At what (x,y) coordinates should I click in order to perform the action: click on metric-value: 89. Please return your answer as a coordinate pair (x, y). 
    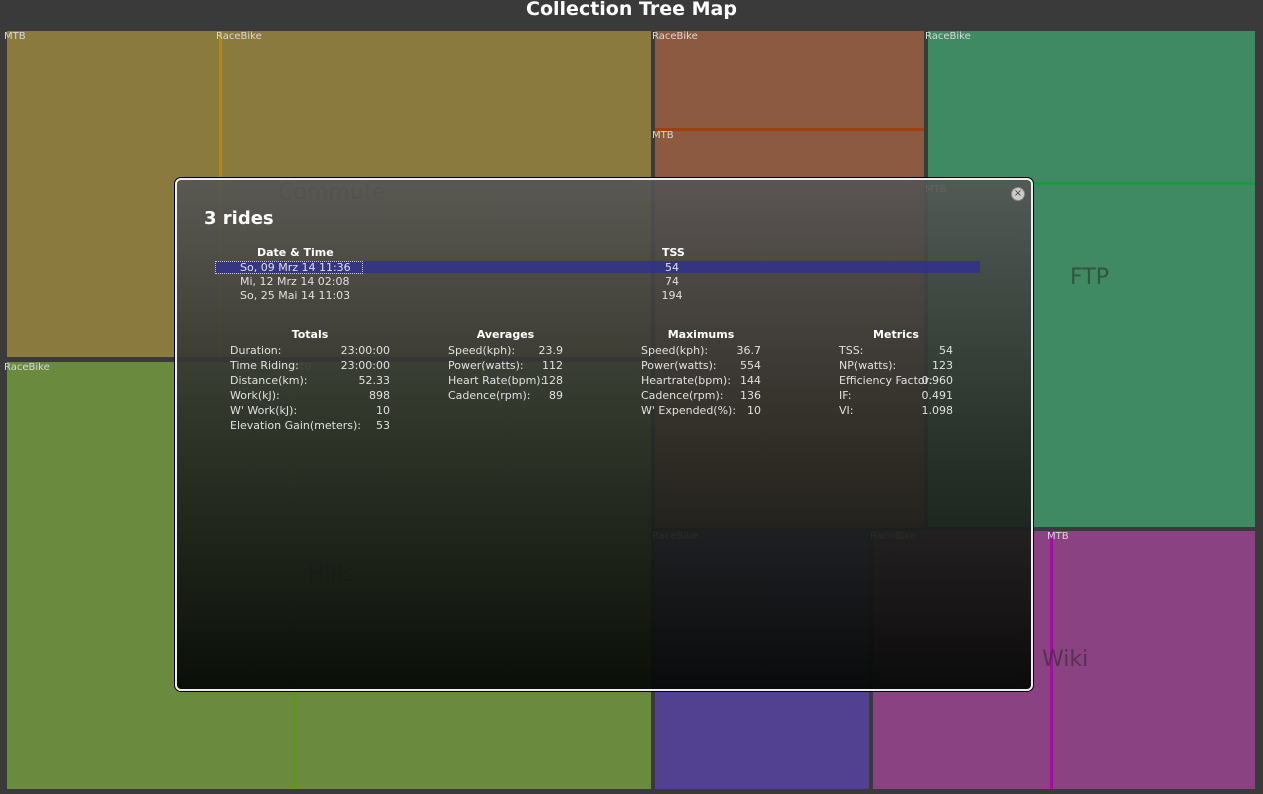
    Looking at the image, I should click on (556, 395).